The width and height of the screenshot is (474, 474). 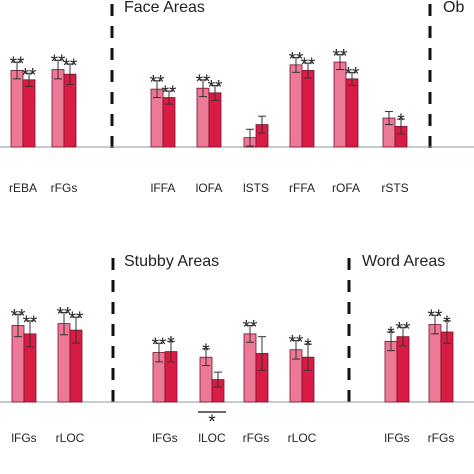 I want to click on category-label: lLOC, so click(x=212, y=438).